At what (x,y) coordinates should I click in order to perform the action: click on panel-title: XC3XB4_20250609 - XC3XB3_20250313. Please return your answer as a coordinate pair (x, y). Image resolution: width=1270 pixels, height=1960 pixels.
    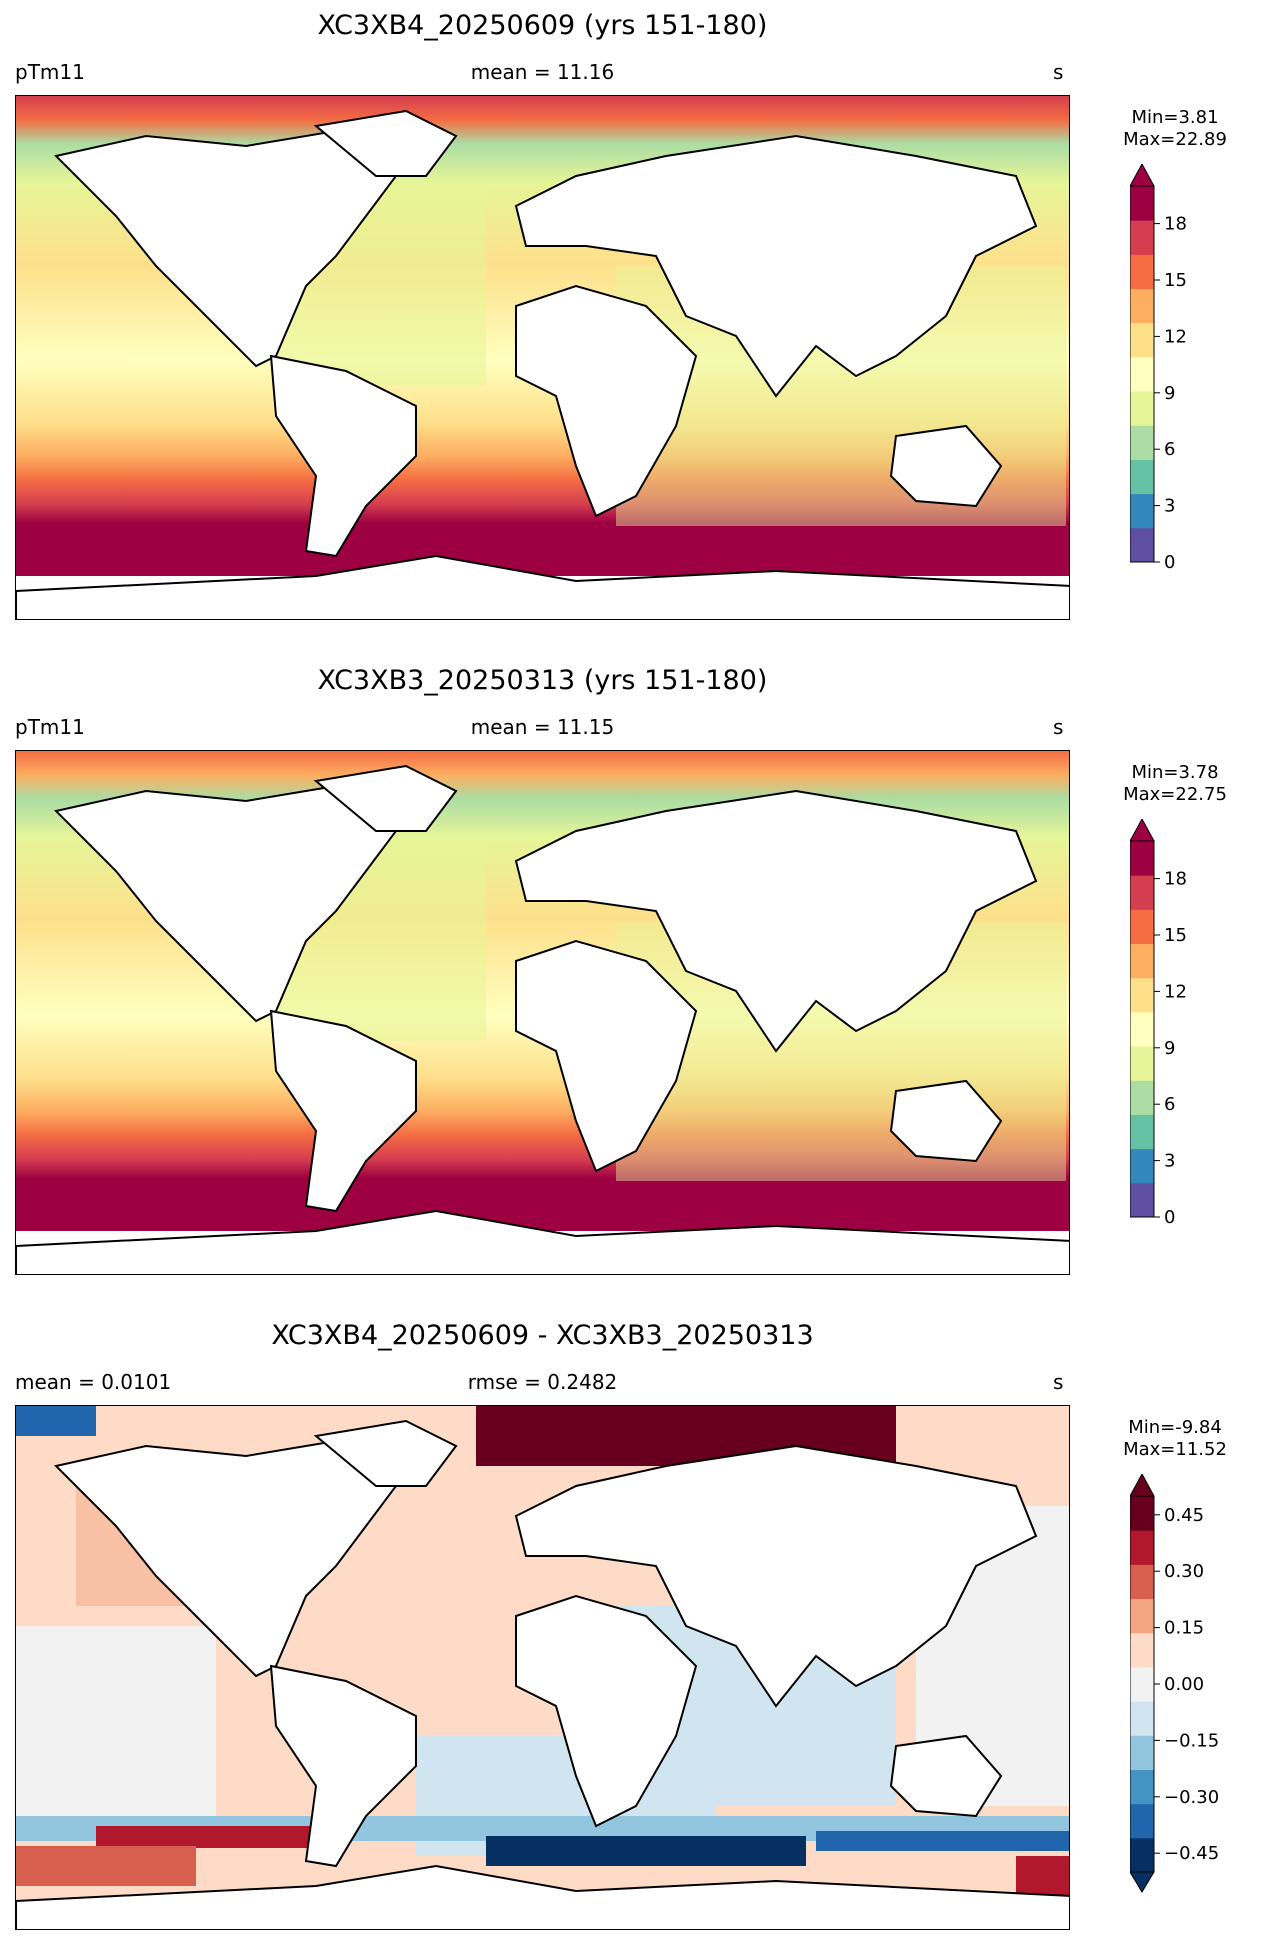
    Looking at the image, I should click on (542, 1335).